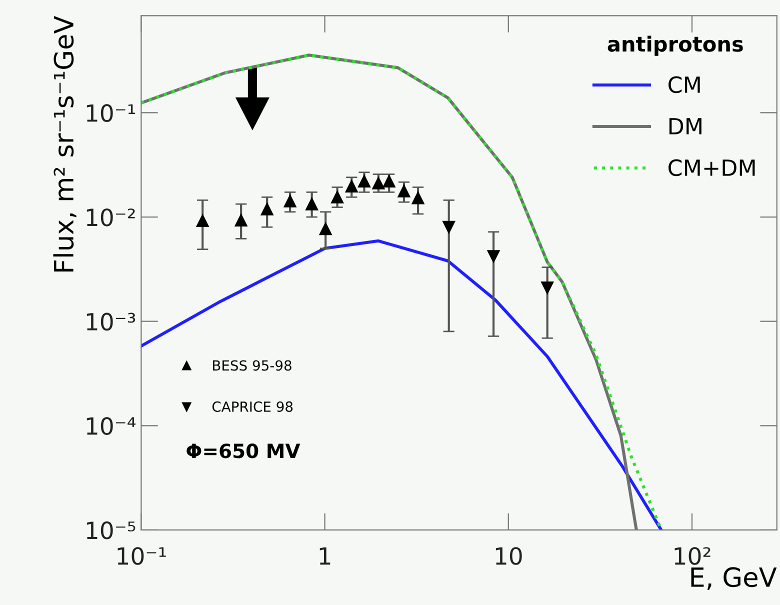  I want to click on legend-label: BESS 95-98, so click(252, 365).